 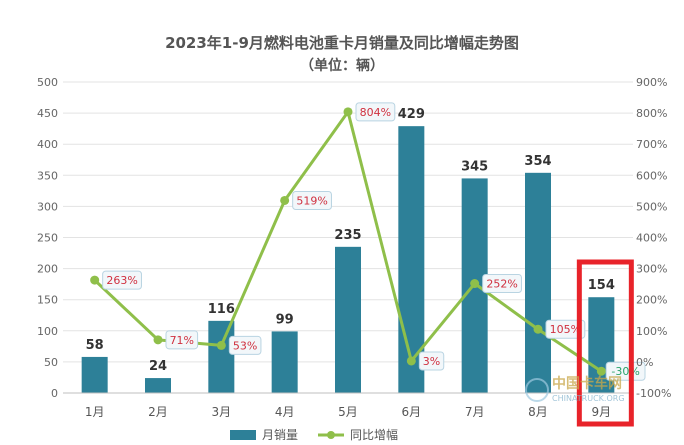 What do you see at coordinates (47, 82) in the screenshot?
I see `y-left-tick-label: 500` at bounding box center [47, 82].